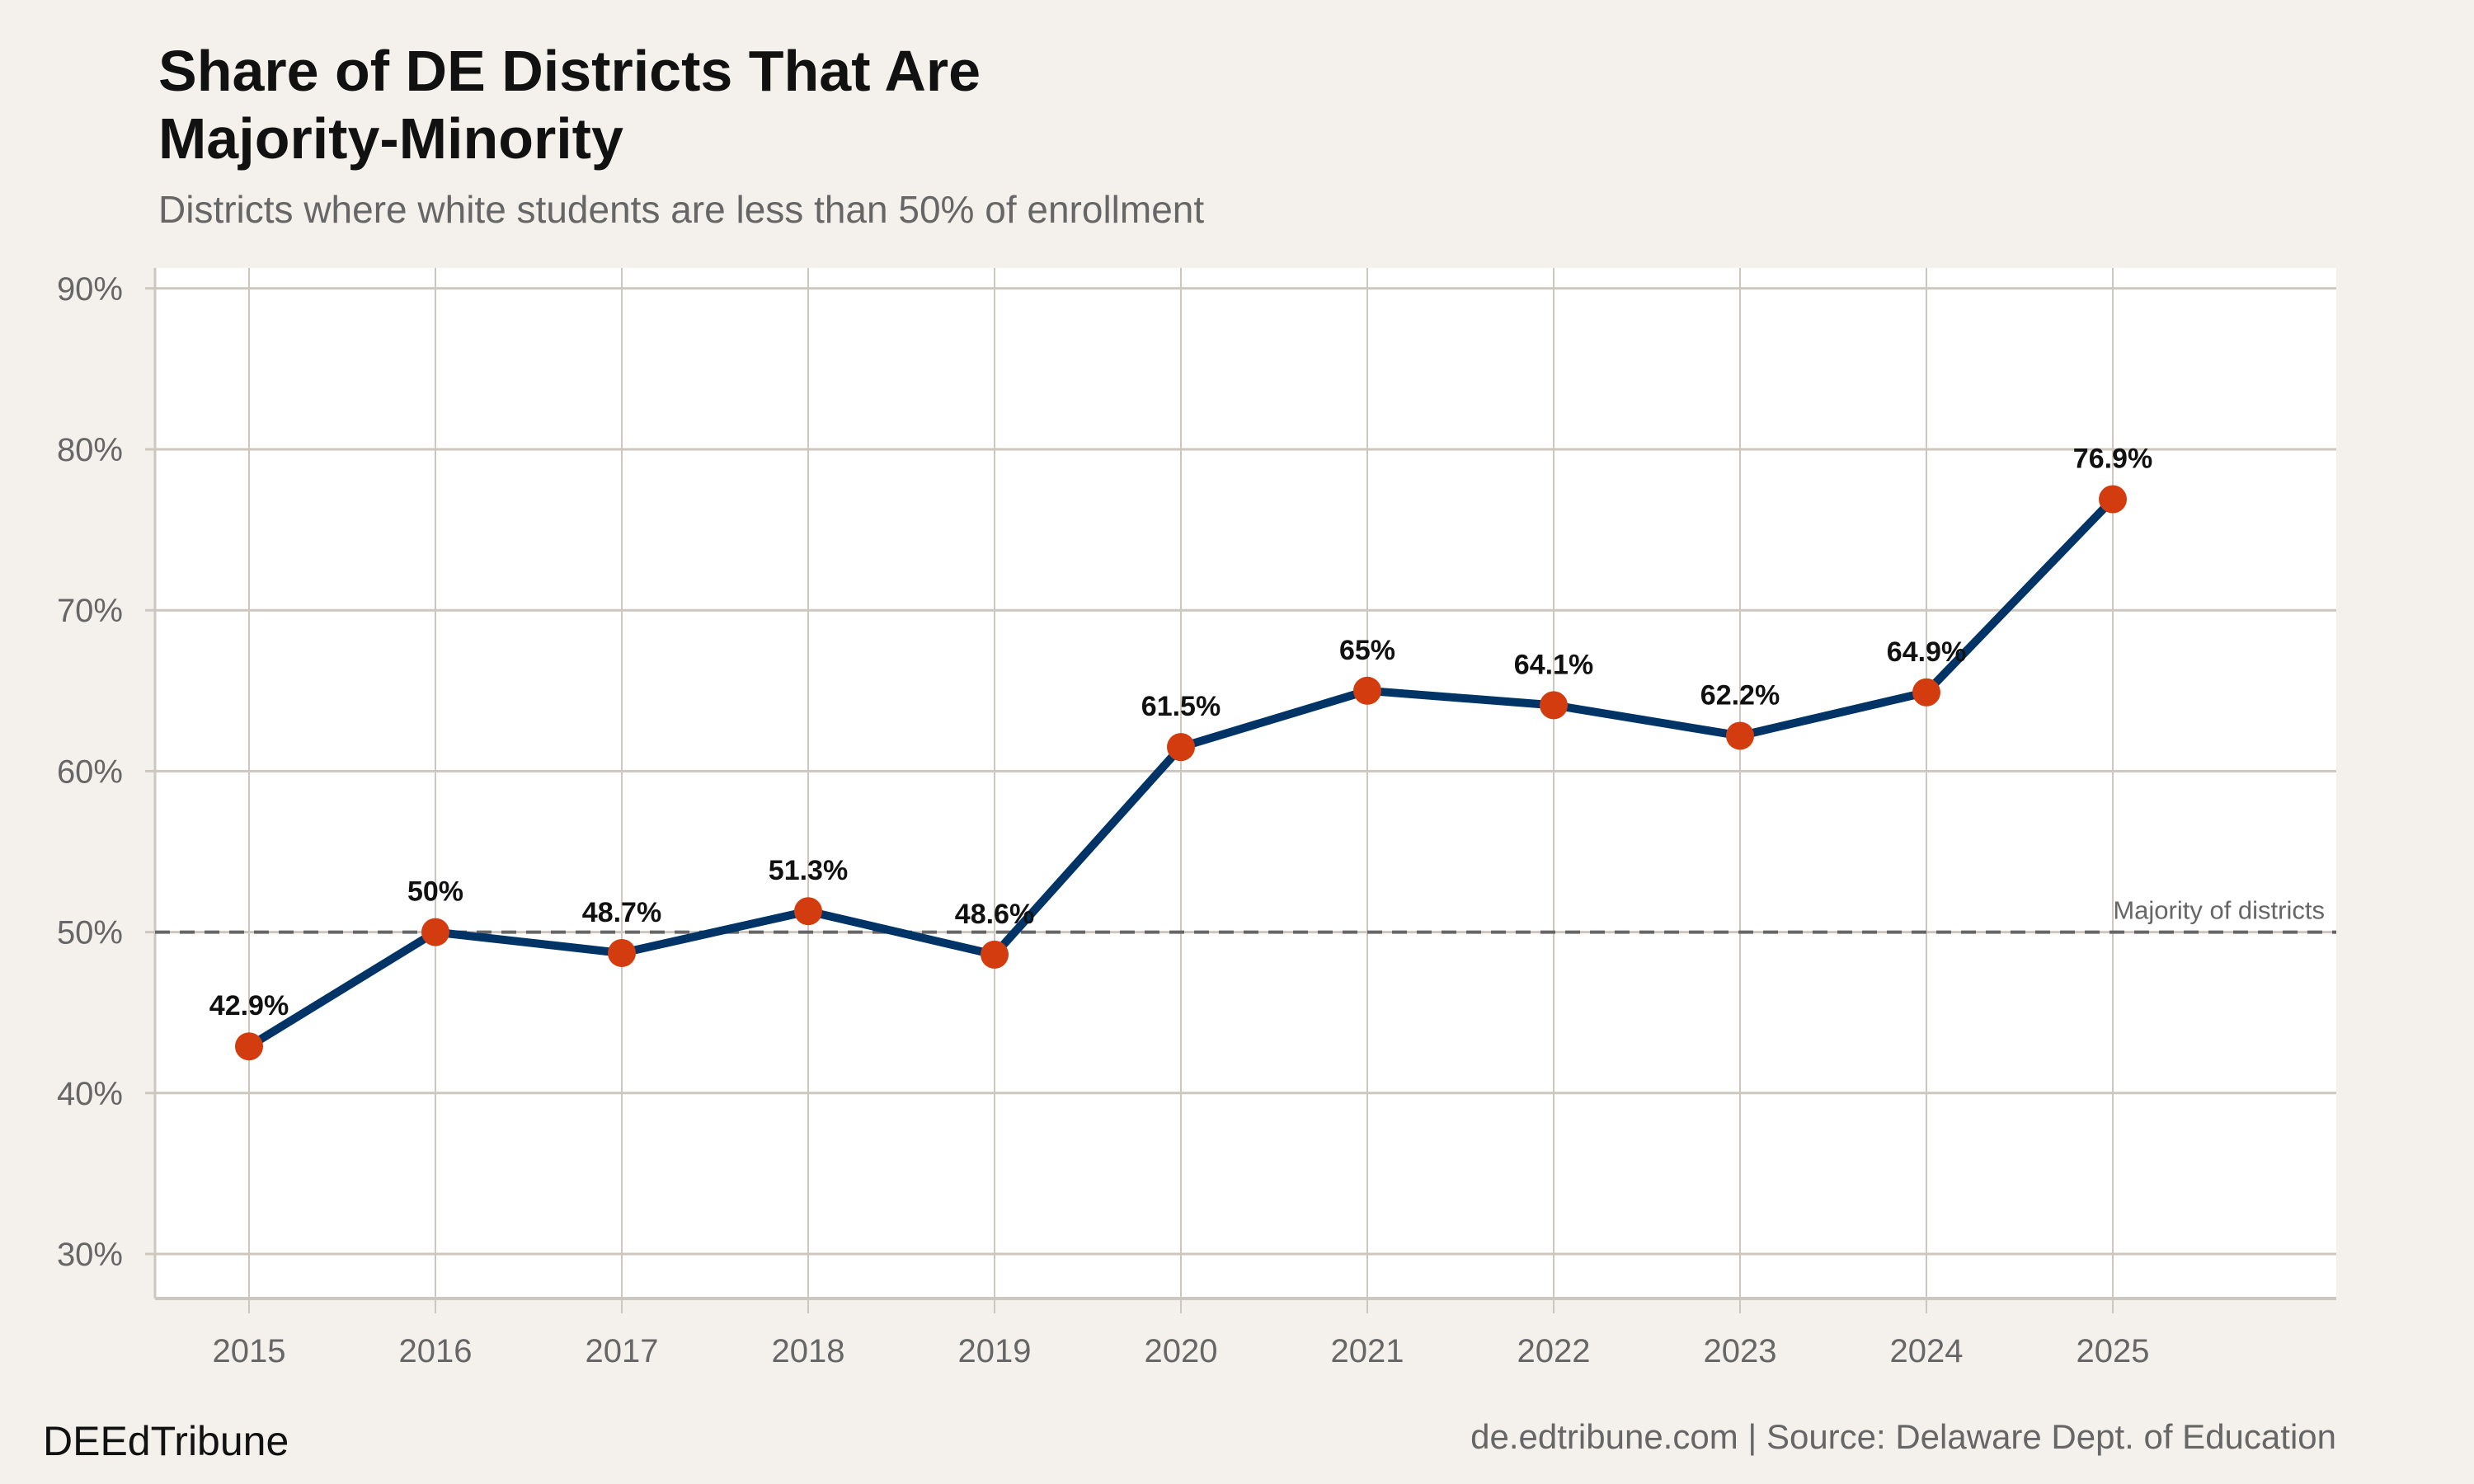 This screenshot has width=2474, height=1484. What do you see at coordinates (1553, 664) in the screenshot?
I see `data-label: 64.1%` at bounding box center [1553, 664].